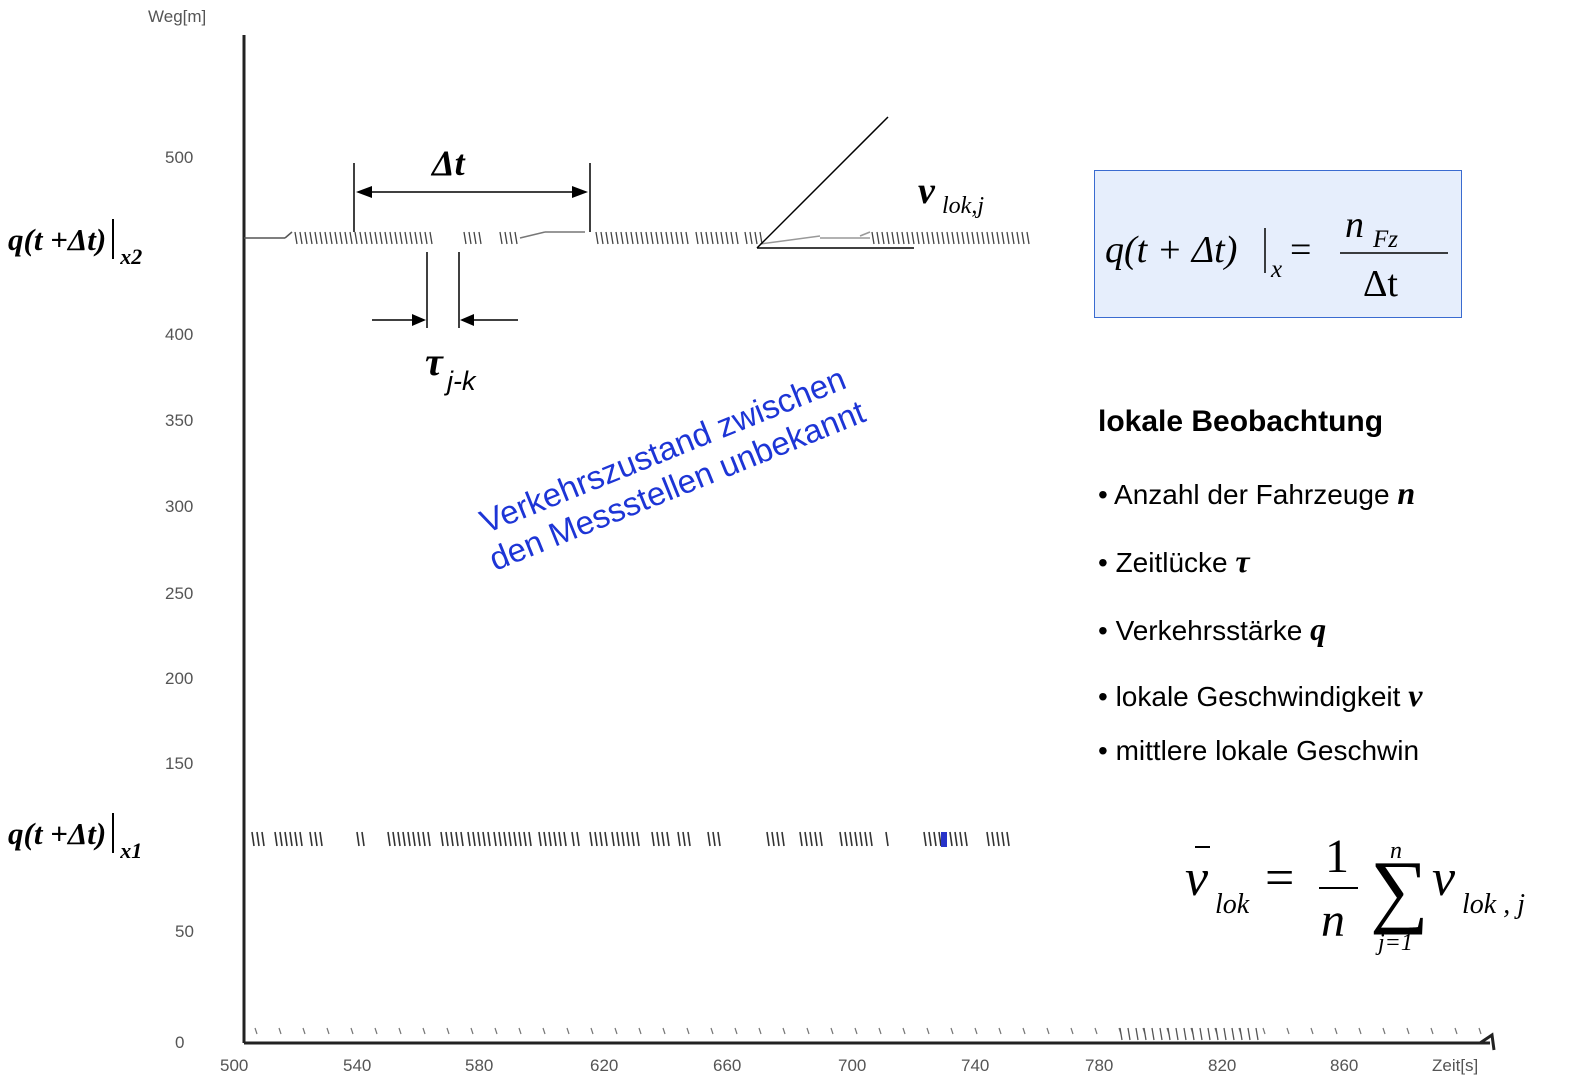  I want to click on legend-item-text: • Verkehrsstärke, so click(1204, 630).